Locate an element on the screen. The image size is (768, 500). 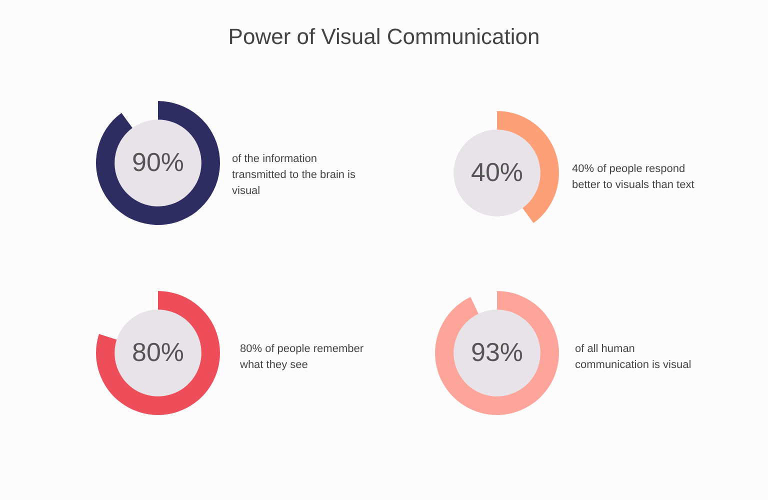
data-label: 80% is located at coordinates (158, 352).